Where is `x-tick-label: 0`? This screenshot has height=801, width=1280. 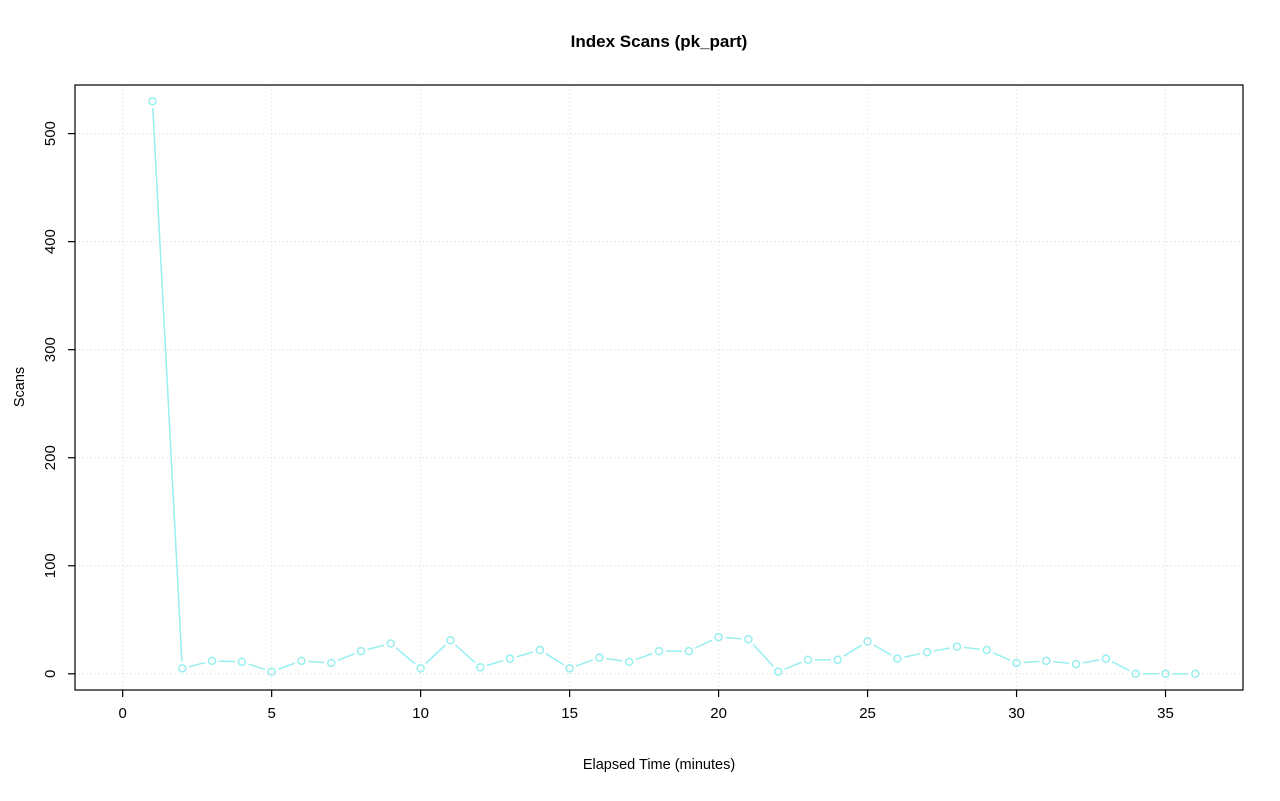 x-tick-label: 0 is located at coordinates (123, 713).